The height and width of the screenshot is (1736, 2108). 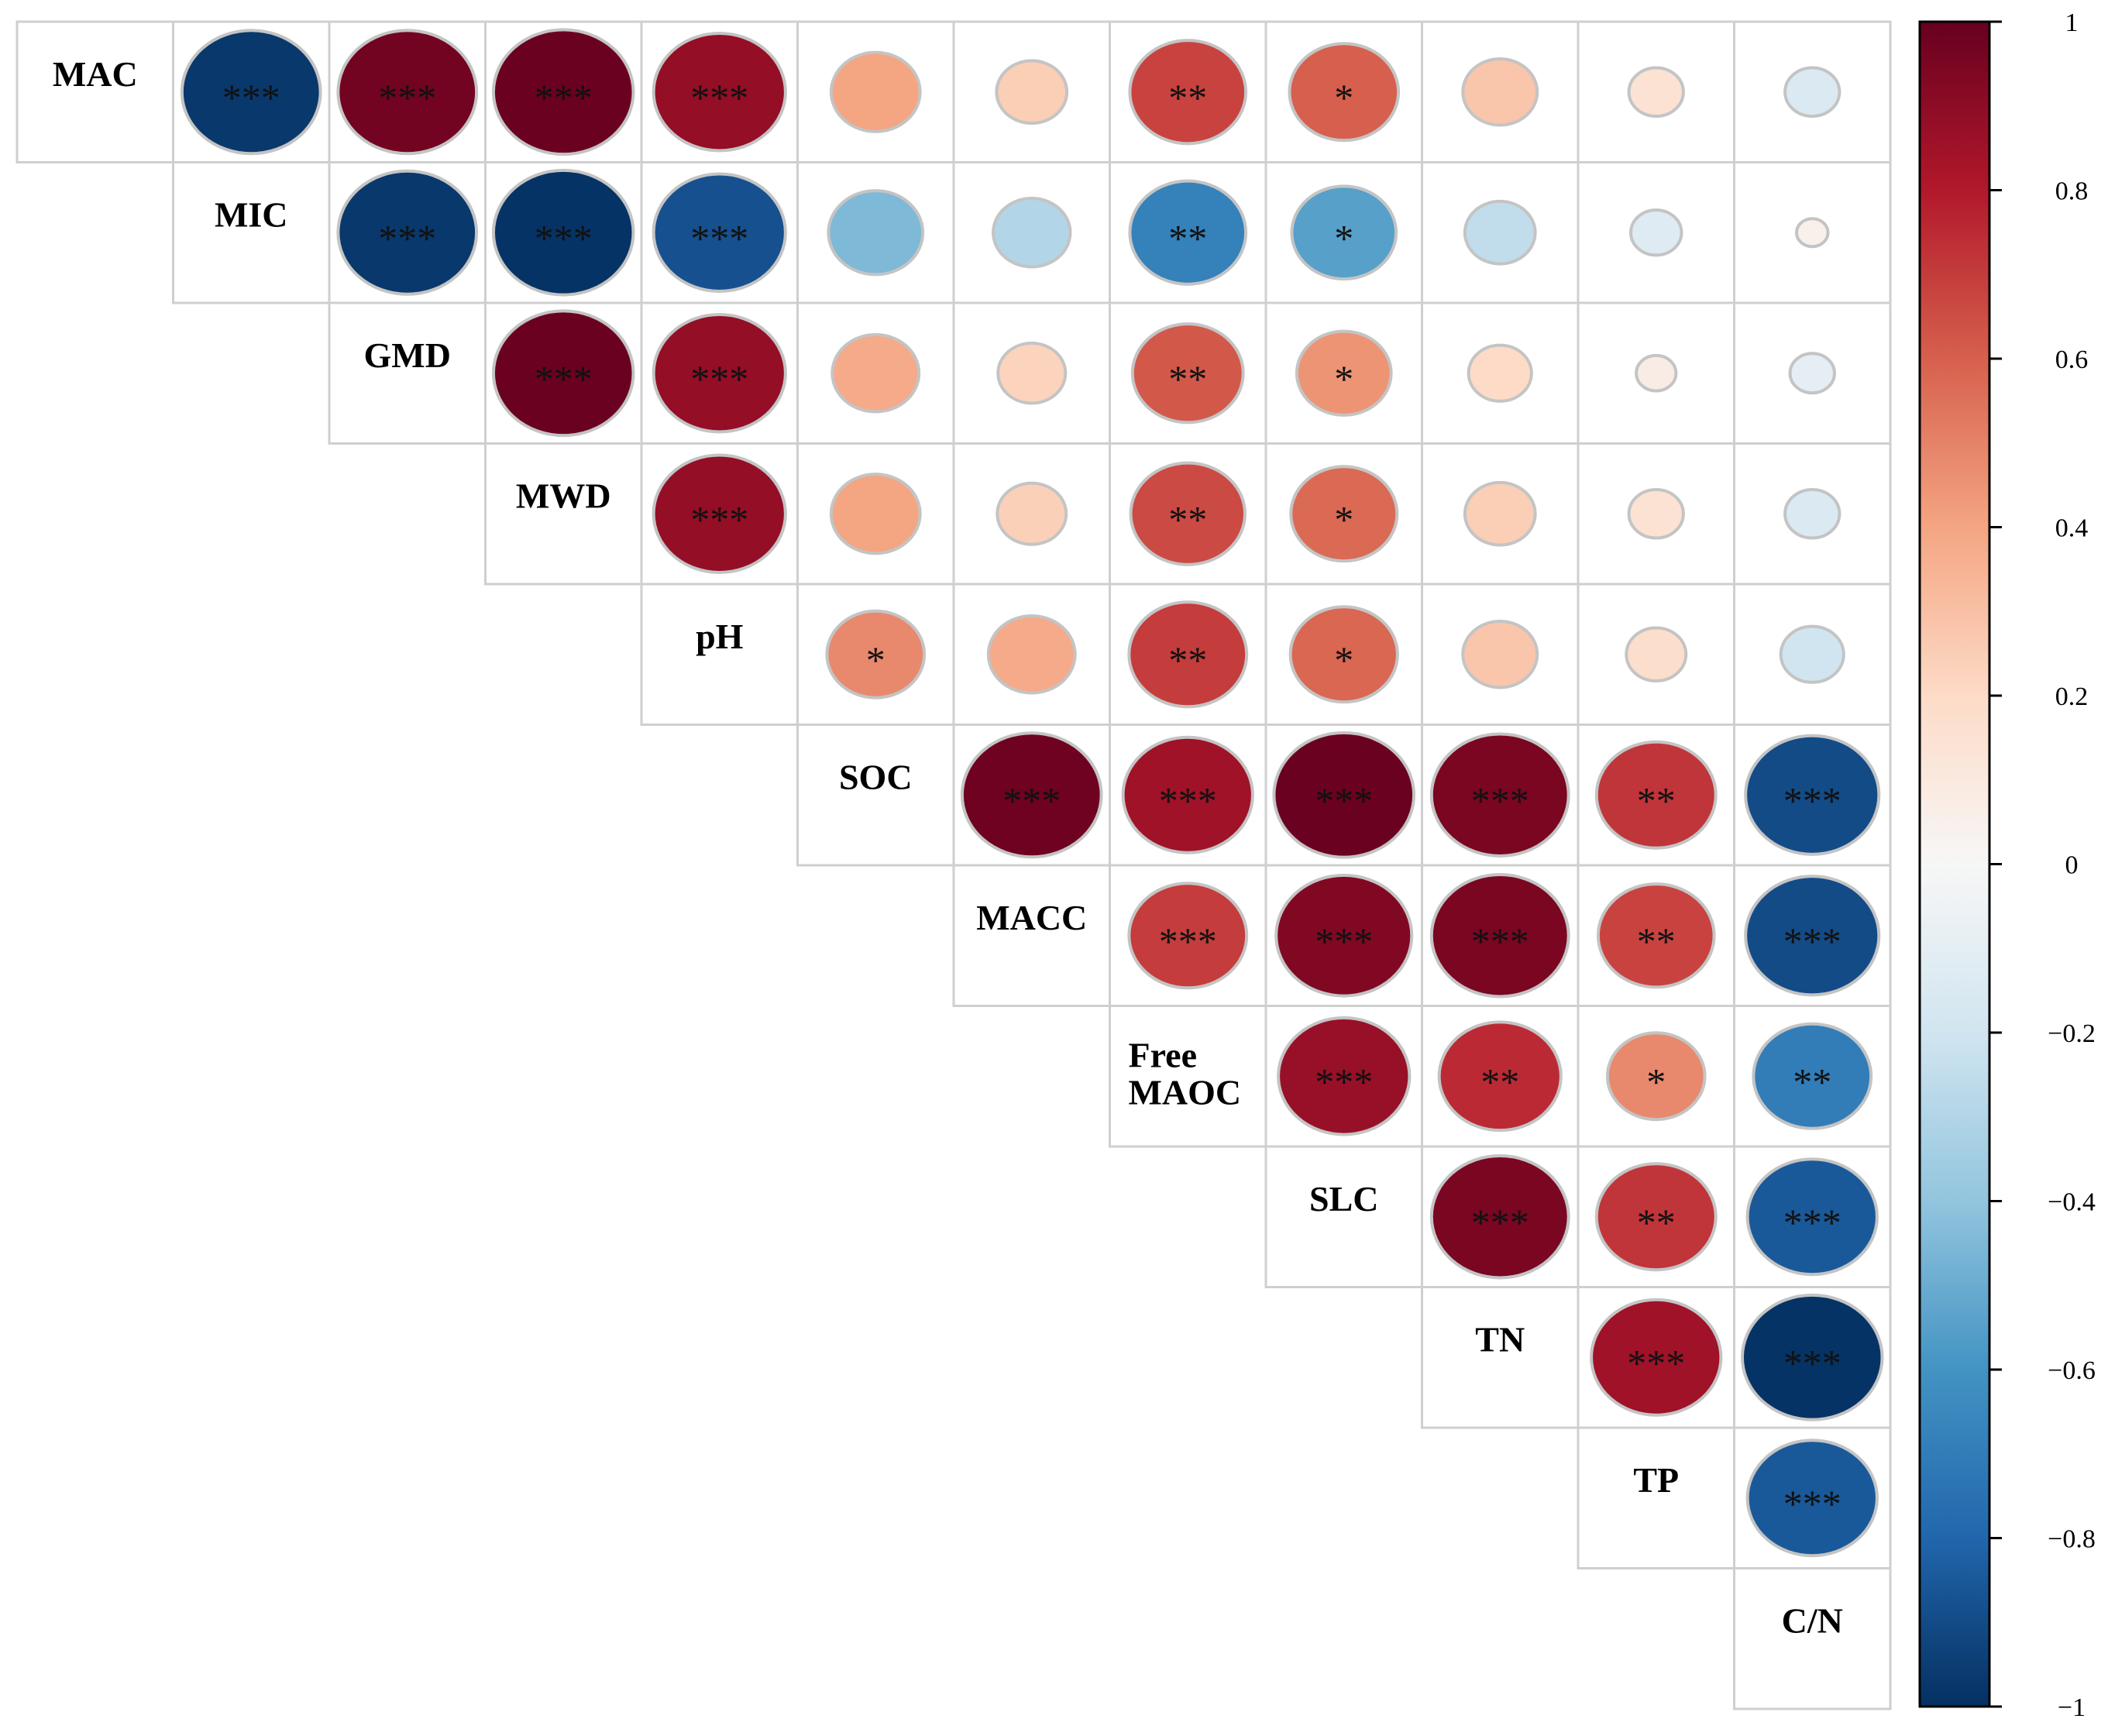 What do you see at coordinates (1500, 1339) in the screenshot?
I see `variable-label: TN` at bounding box center [1500, 1339].